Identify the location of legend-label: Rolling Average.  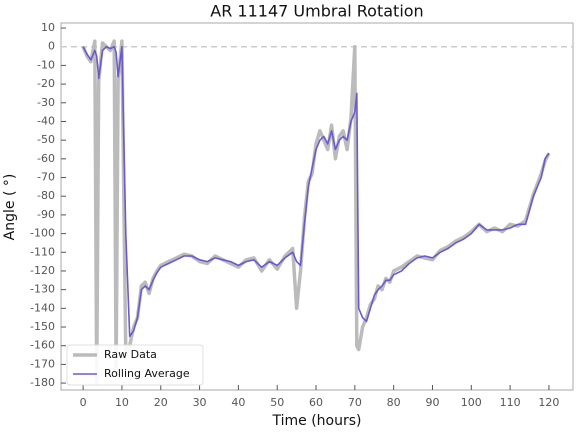
(147, 373).